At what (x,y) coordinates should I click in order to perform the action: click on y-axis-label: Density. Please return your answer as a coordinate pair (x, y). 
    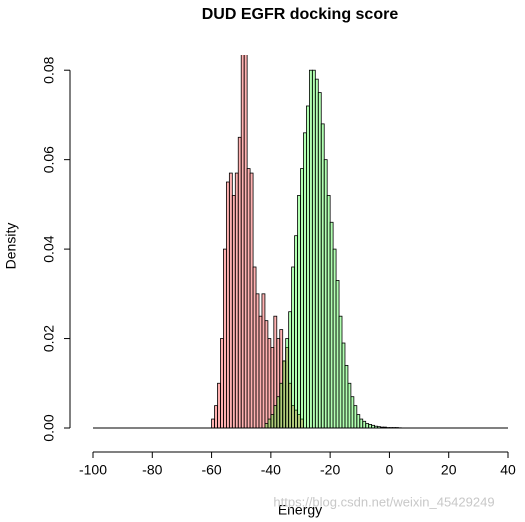
    Looking at the image, I should click on (11, 246).